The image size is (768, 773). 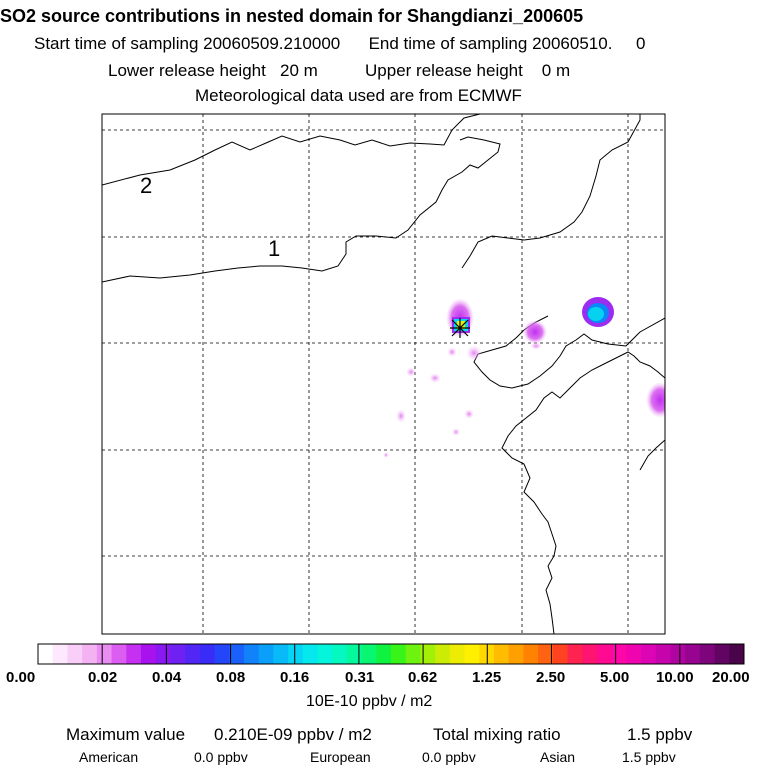 What do you see at coordinates (274, 248) in the screenshot?
I see `region-label-1: 1` at bounding box center [274, 248].